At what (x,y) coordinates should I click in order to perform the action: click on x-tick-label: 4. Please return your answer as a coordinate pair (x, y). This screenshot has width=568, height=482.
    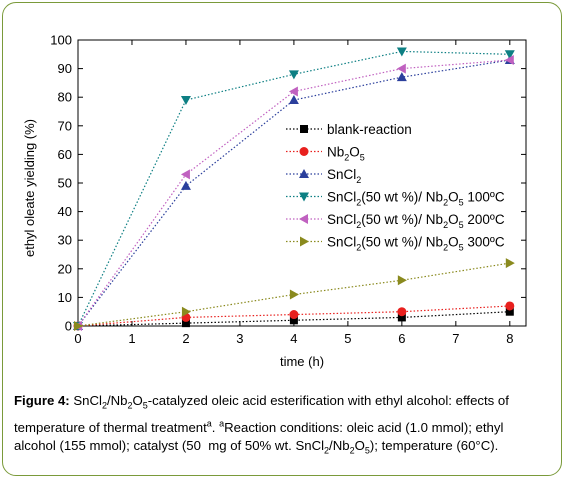
    Looking at the image, I should click on (293, 338).